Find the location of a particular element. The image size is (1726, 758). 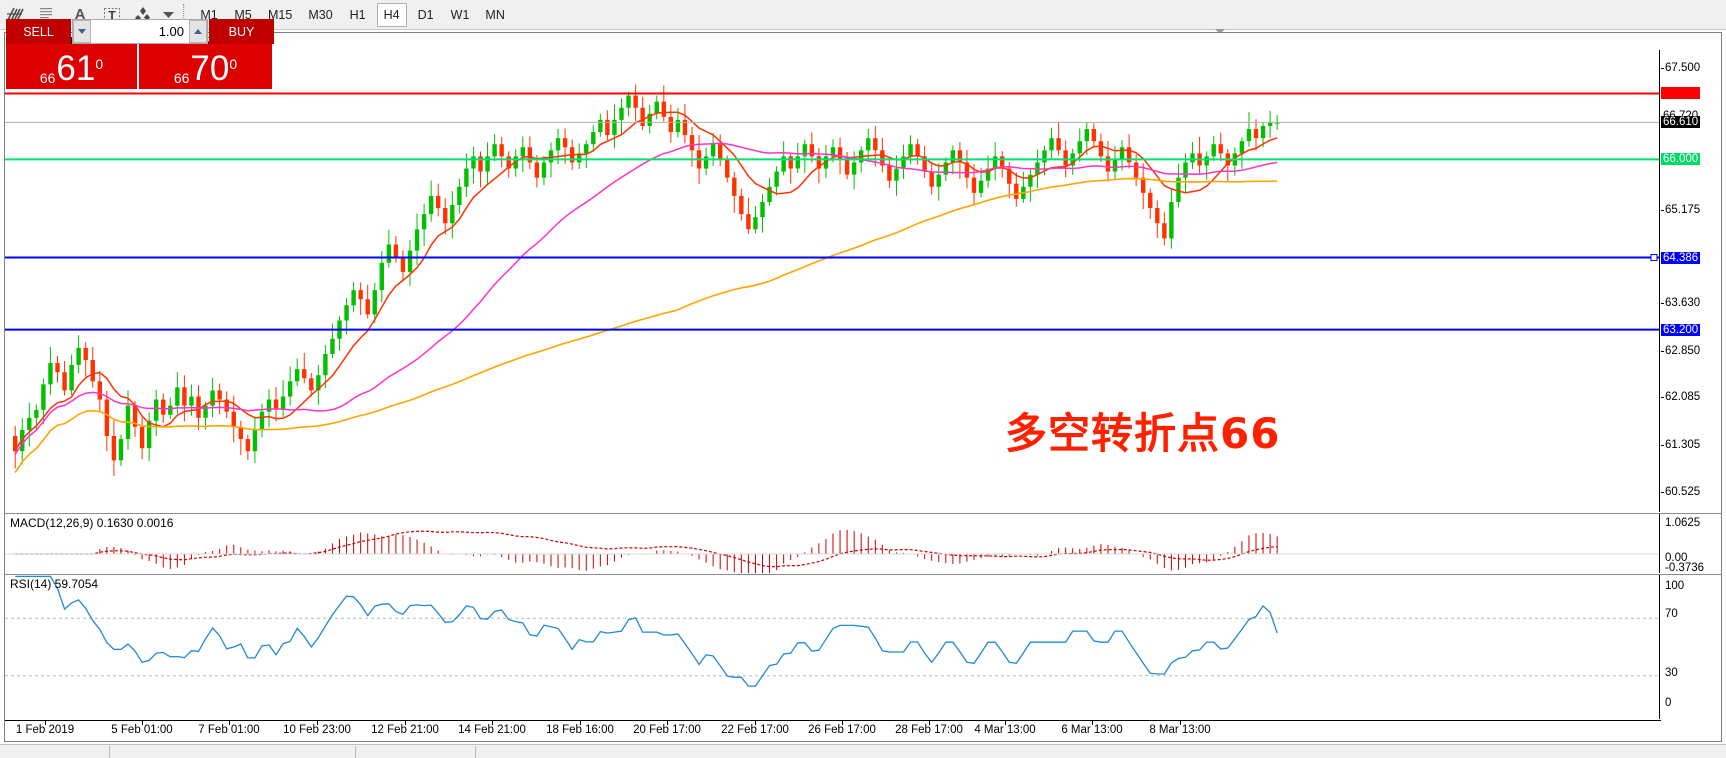

timeframe-m5: M5 is located at coordinates (243, 14).